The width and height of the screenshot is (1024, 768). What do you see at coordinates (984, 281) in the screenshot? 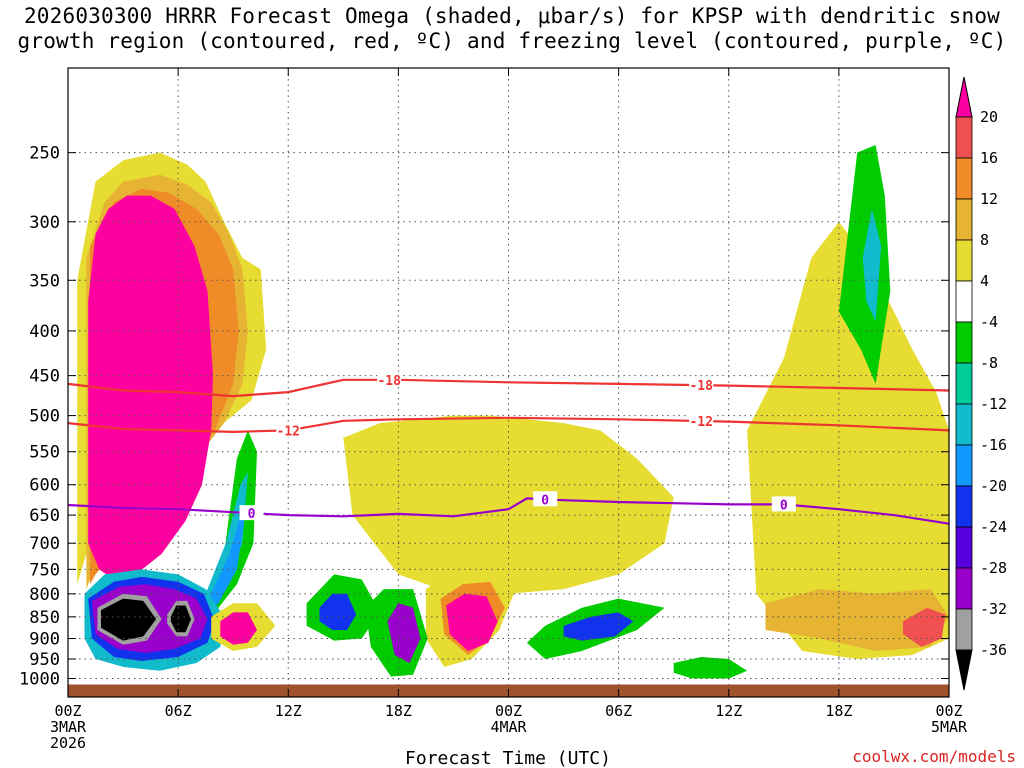
I see `colorbar-label-4: 4` at bounding box center [984, 281].